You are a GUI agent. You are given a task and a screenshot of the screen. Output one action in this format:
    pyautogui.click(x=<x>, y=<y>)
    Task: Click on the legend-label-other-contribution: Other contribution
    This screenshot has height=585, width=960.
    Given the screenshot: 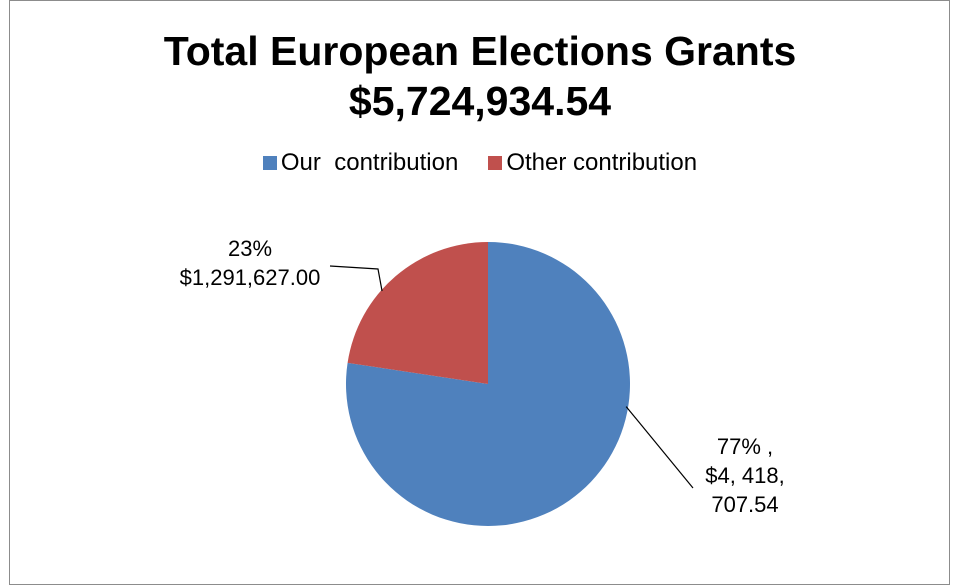 What is the action you would take?
    pyautogui.click(x=602, y=162)
    